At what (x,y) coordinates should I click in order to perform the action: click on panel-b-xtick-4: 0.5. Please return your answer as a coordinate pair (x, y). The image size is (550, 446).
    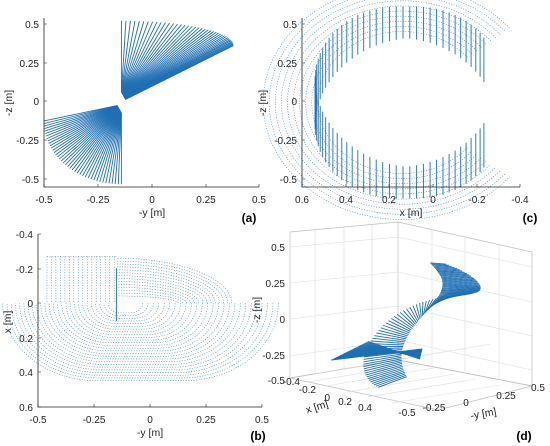
    Looking at the image, I should click on (262, 420).